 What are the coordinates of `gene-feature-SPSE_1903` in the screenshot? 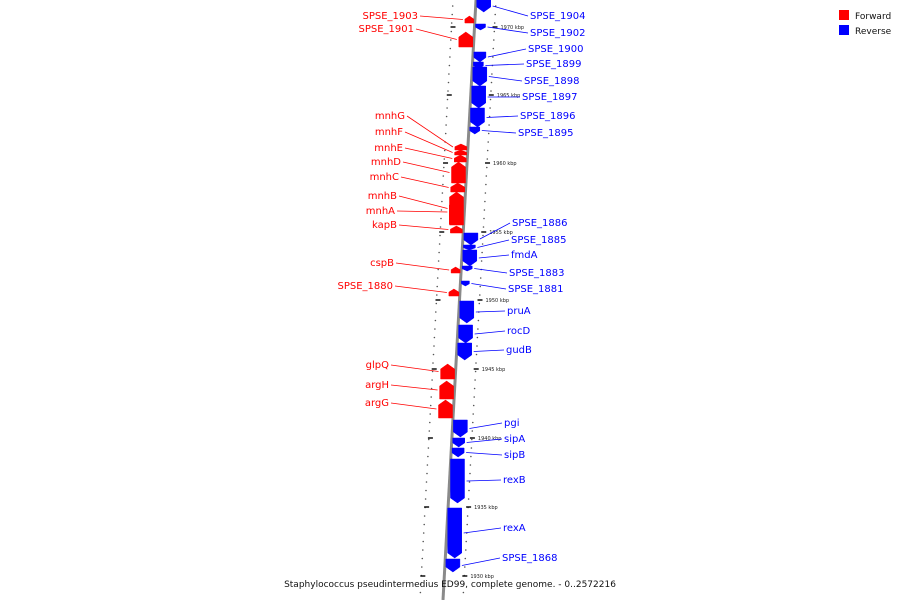 It's located at (469, 19).